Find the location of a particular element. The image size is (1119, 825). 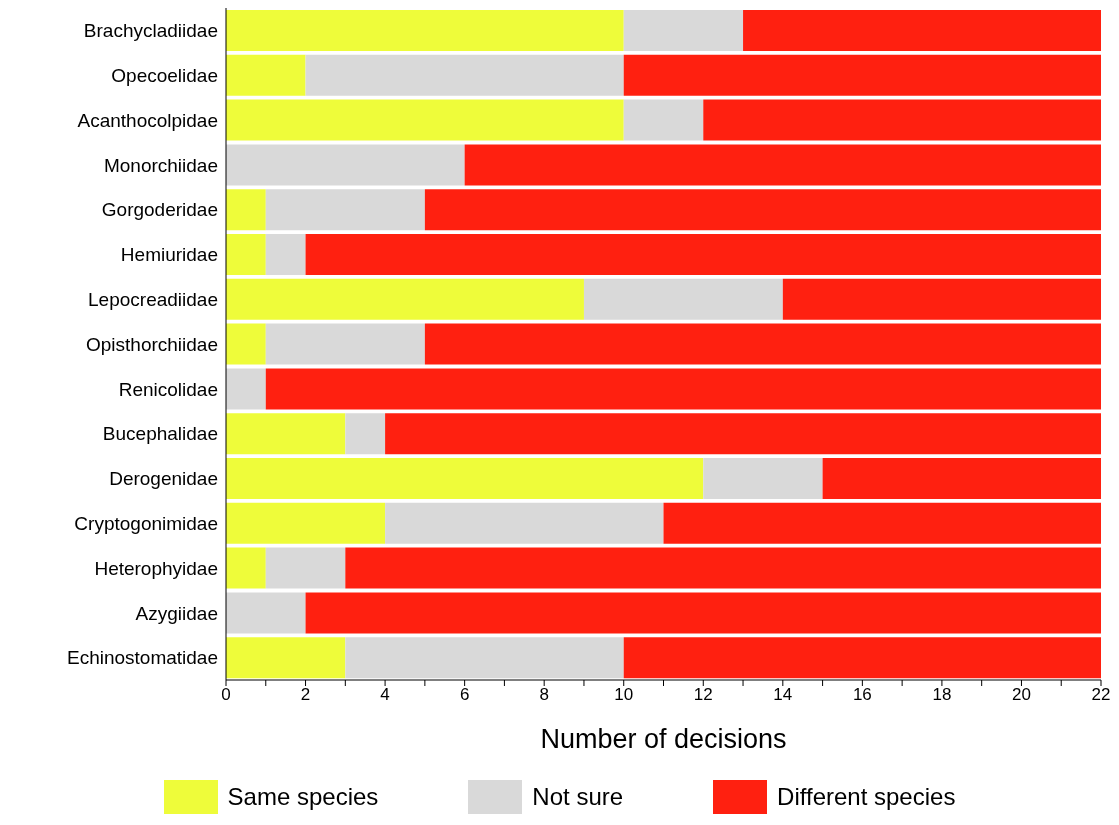

x-tick-label: 16 is located at coordinates (862, 695).